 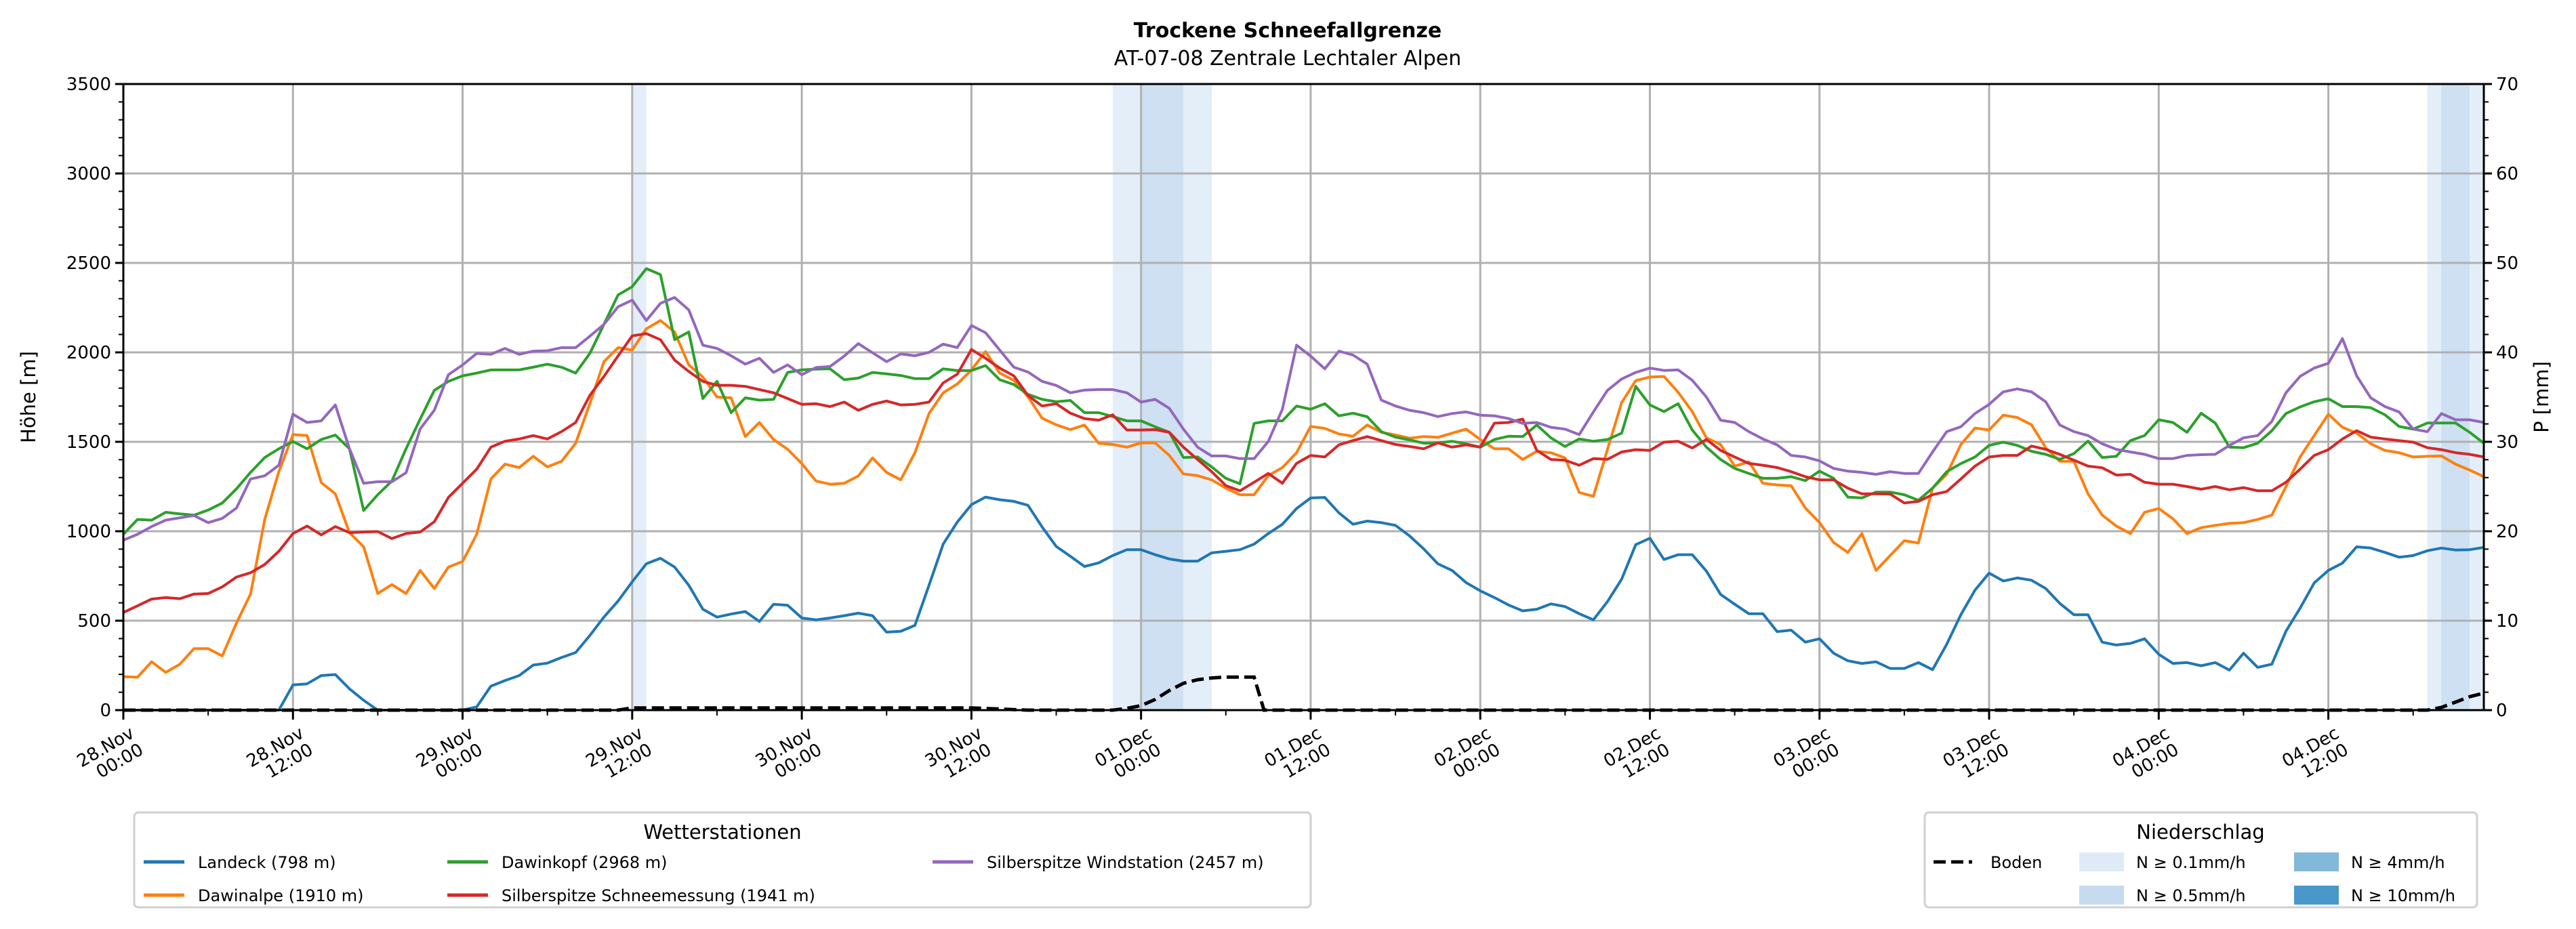 What do you see at coordinates (722, 832) in the screenshot?
I see `legend-stations-title: Wetterstationen` at bounding box center [722, 832].